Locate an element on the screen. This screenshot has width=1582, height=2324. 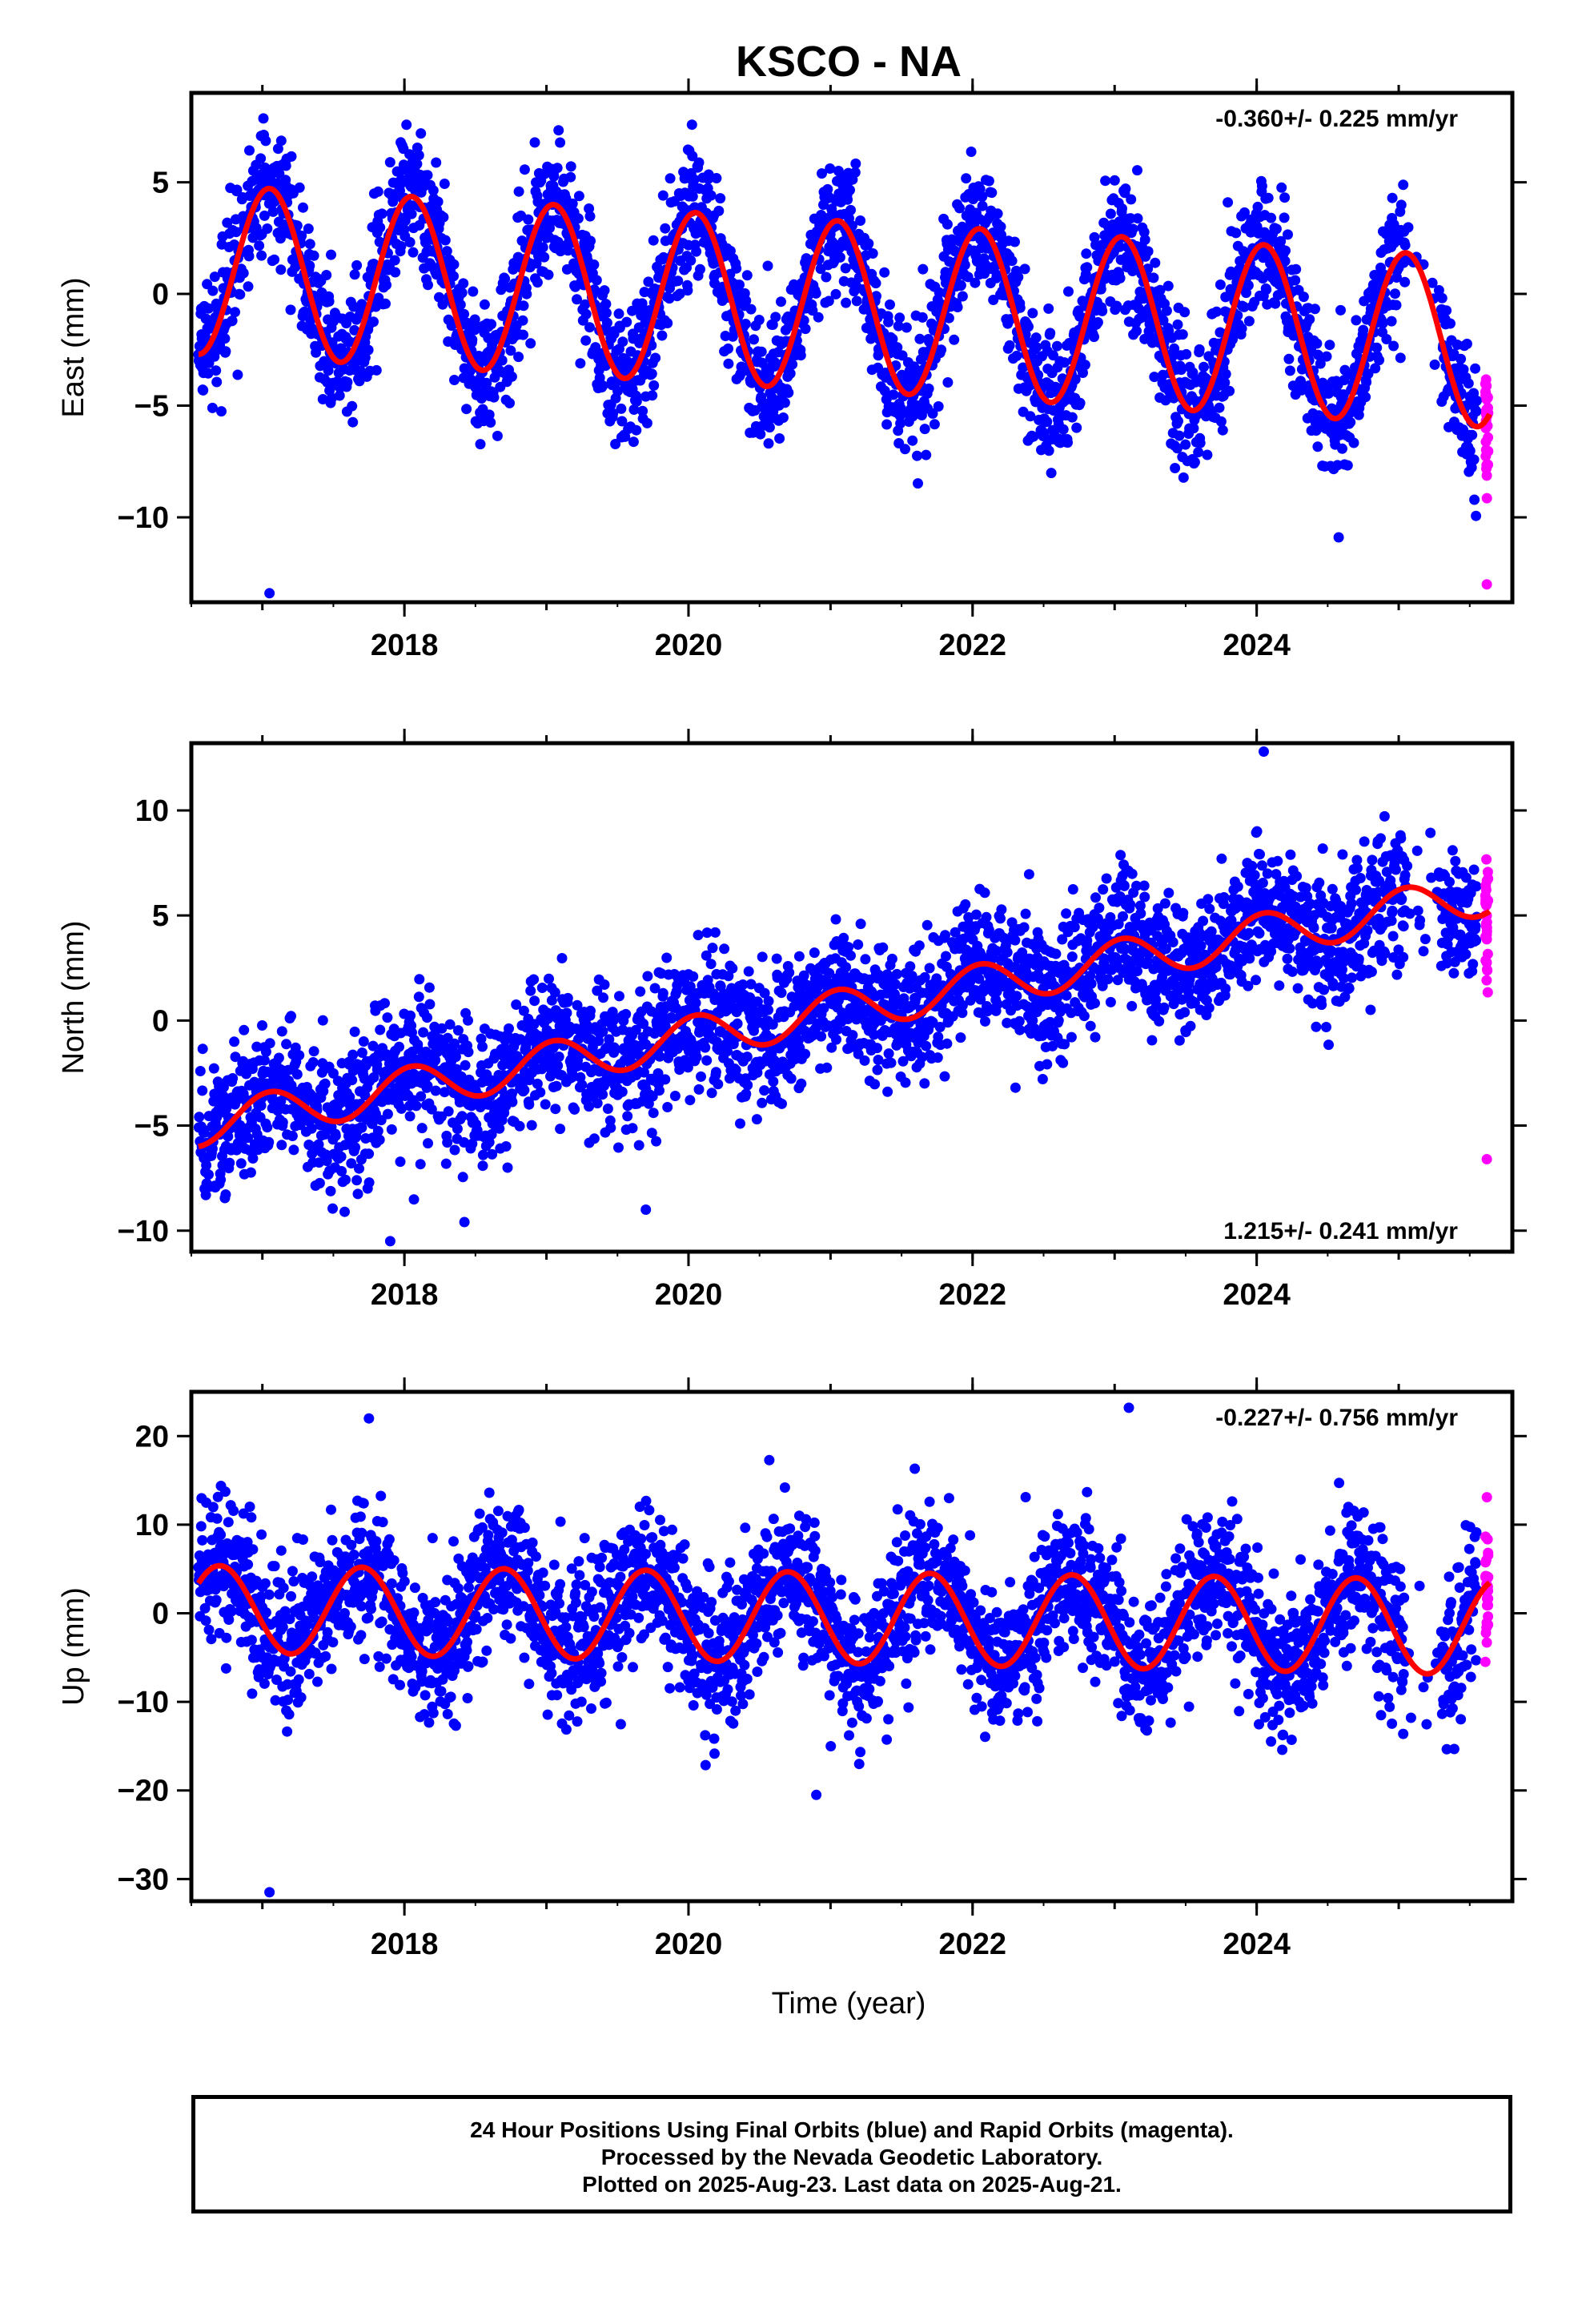
x-tick-label: 2018 is located at coordinates (405, 645).